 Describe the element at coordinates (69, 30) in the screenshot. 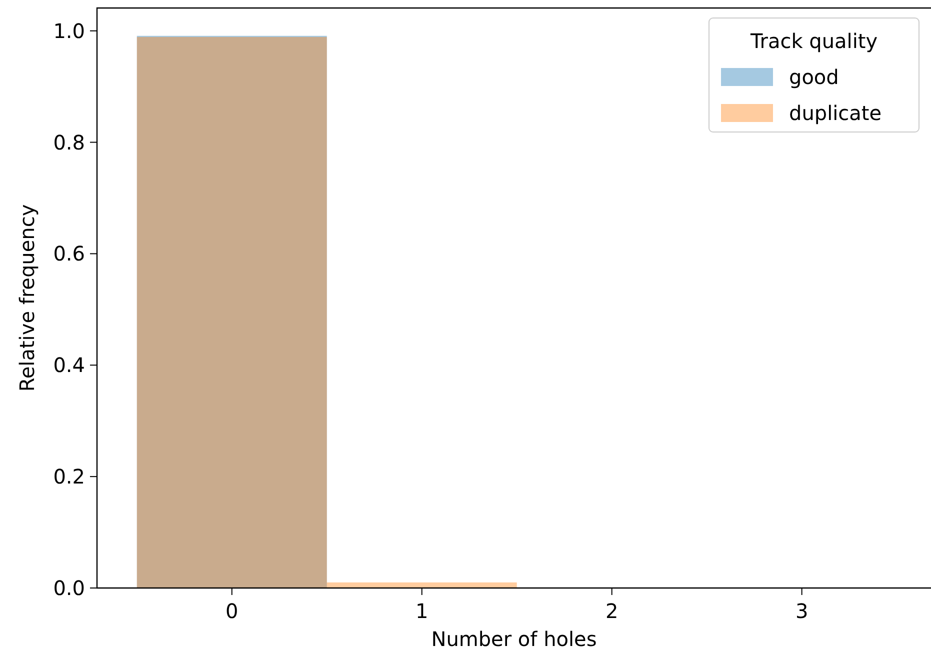

I see `y-tick-label: 1.0` at that location.